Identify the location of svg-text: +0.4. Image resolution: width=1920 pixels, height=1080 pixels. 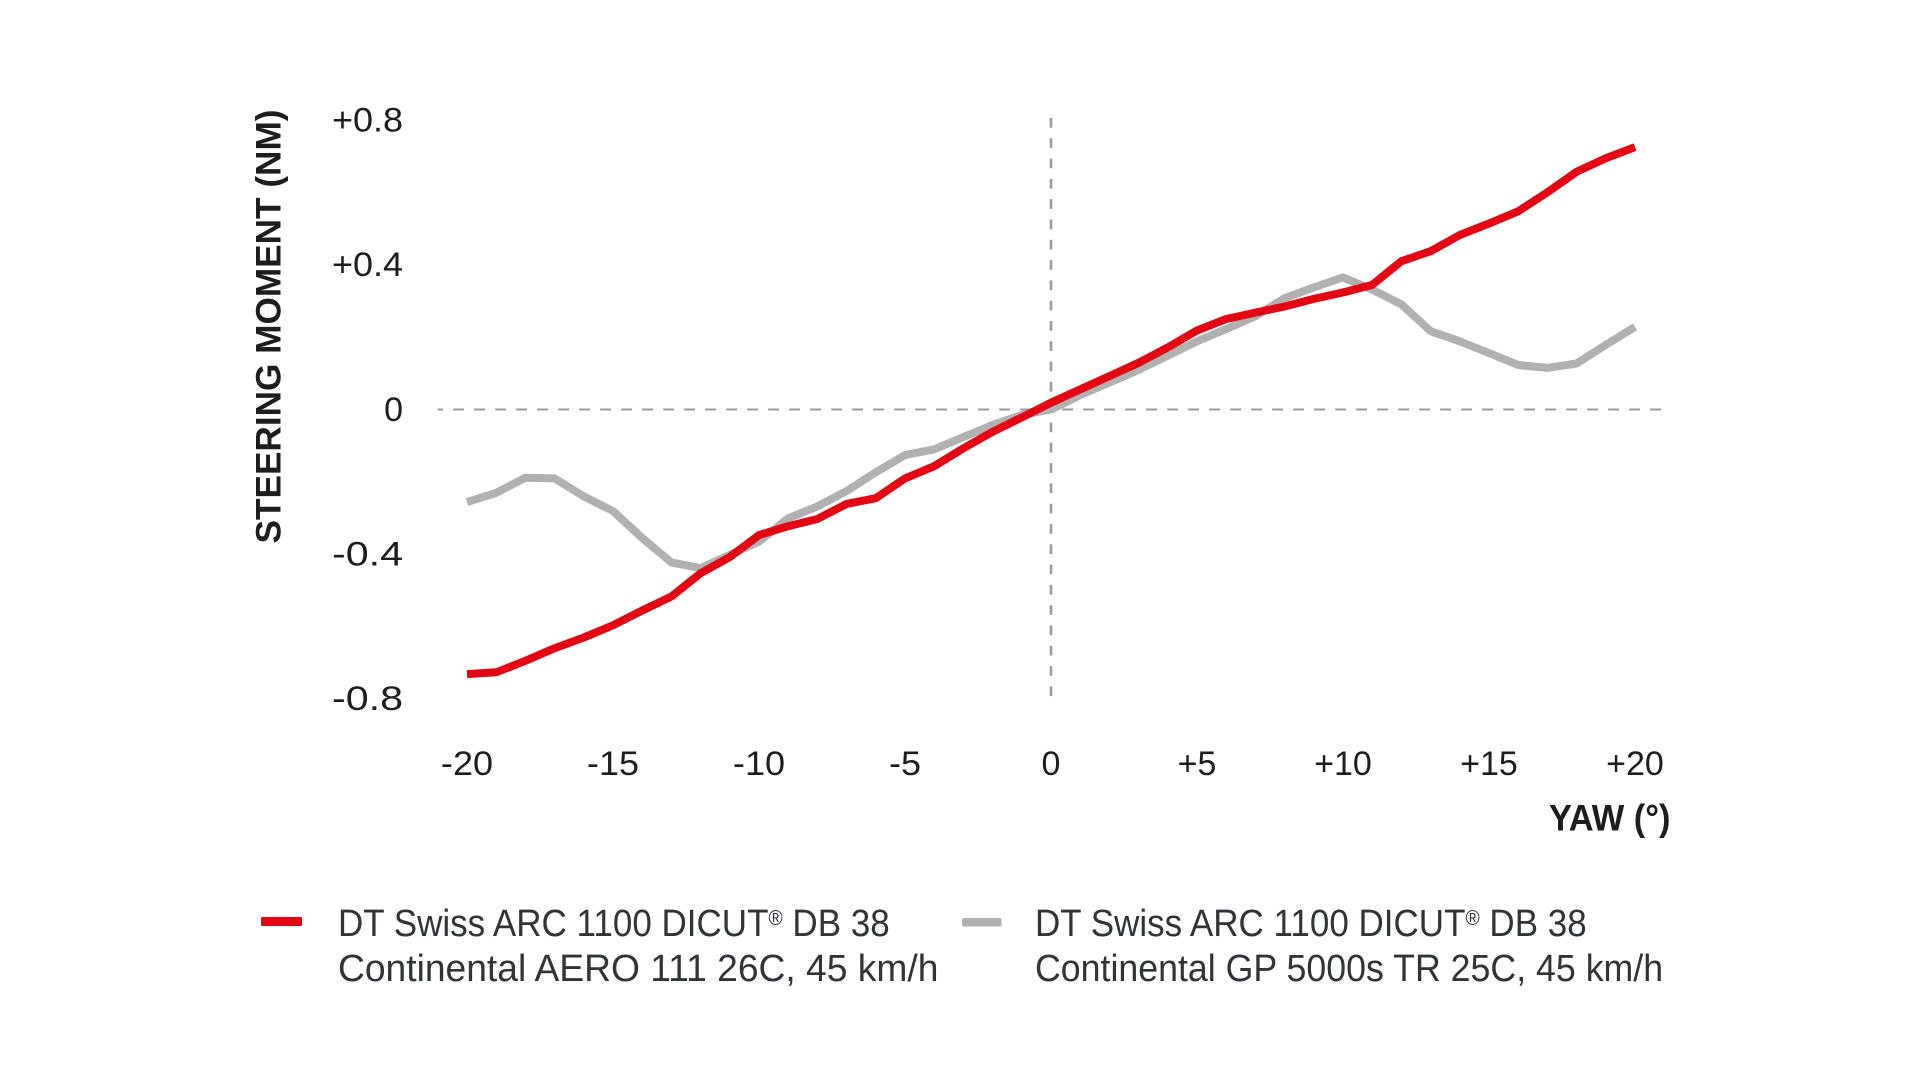
(367, 265).